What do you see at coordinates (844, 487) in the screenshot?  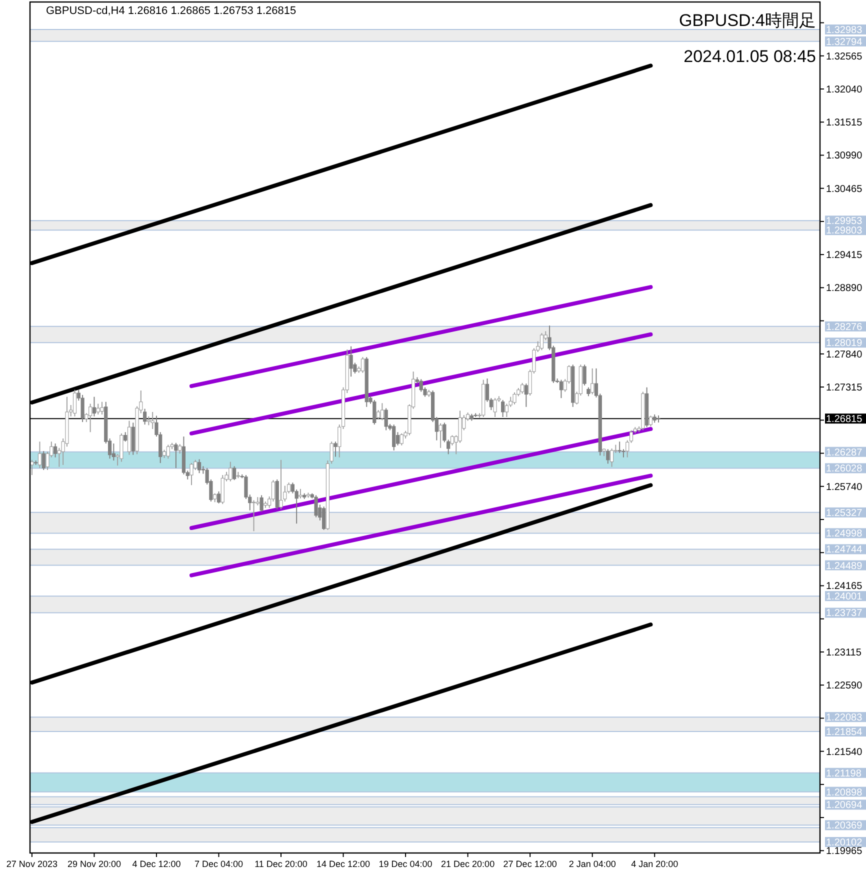 I see `y-tick-label: 1.25740` at bounding box center [844, 487].